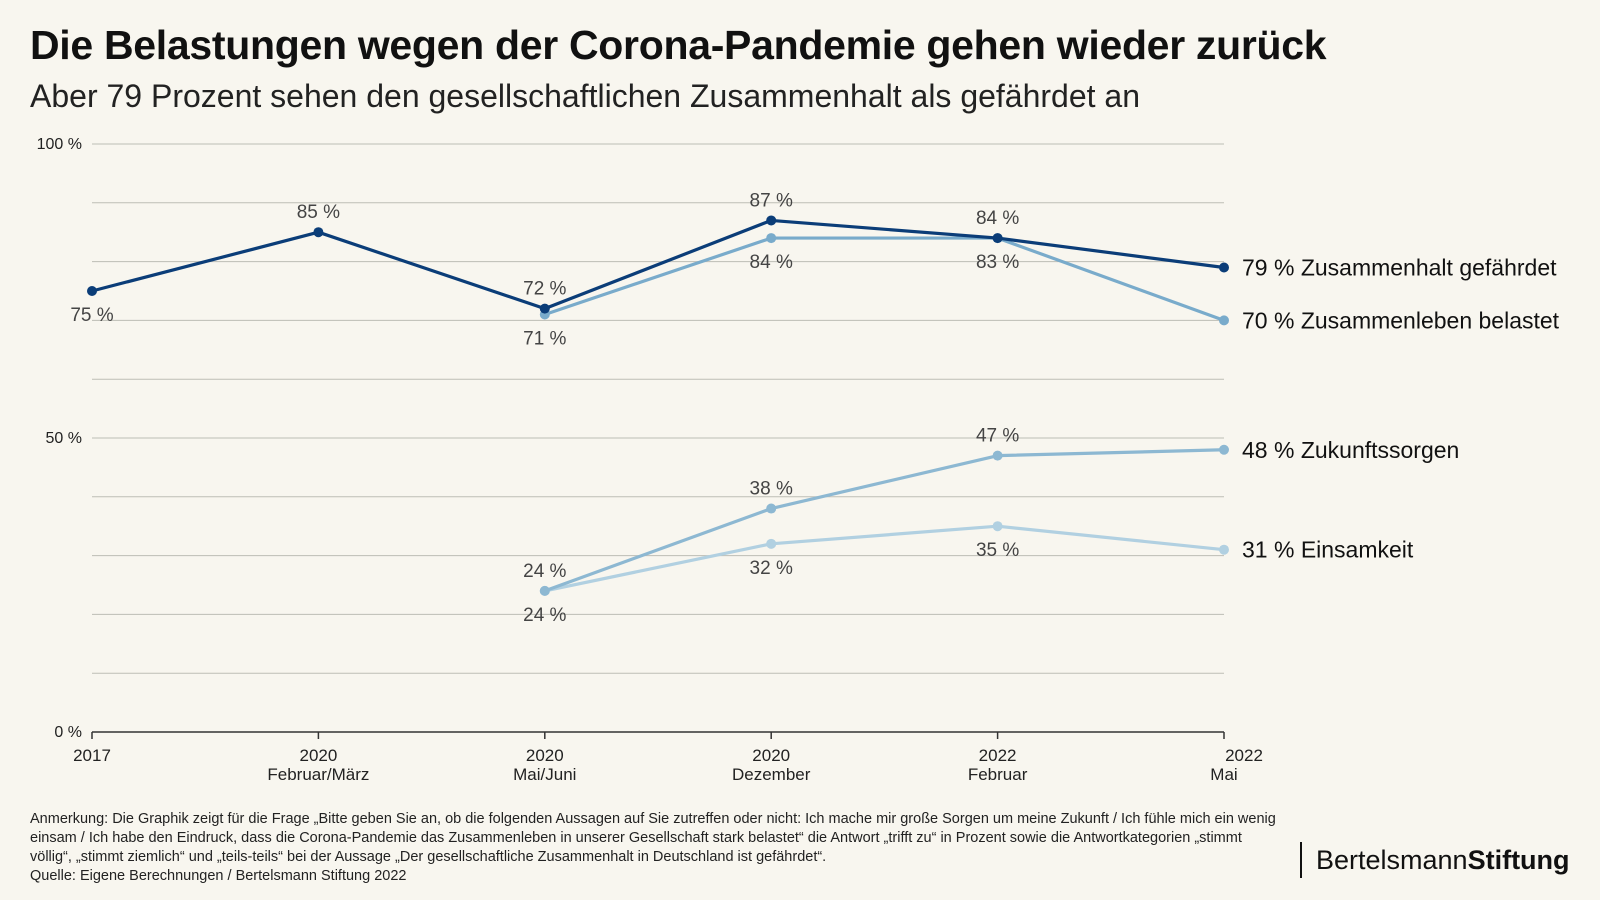  What do you see at coordinates (1518, 860) in the screenshot?
I see `logo-part-2: Stiftung` at bounding box center [1518, 860].